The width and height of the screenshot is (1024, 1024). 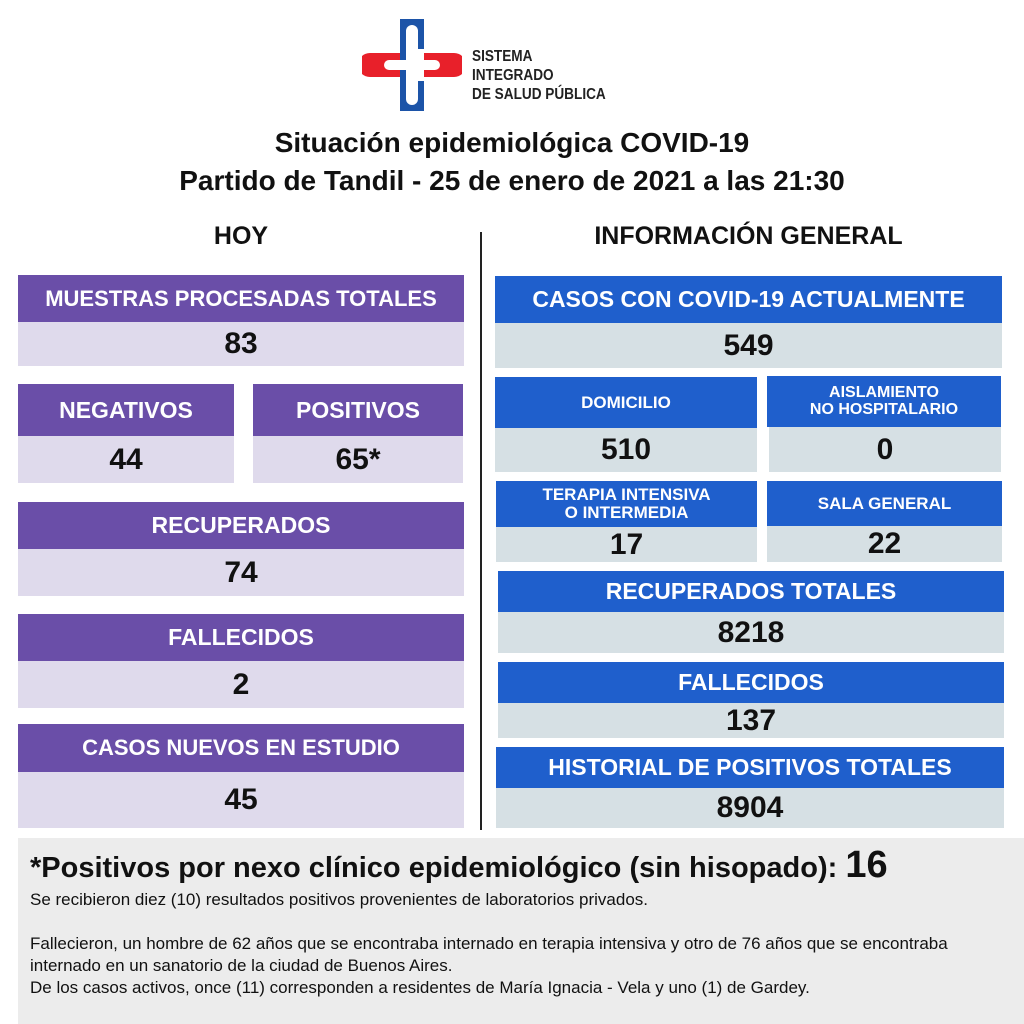 I want to click on aislamiento-label: AISLAMIENTO NO HOSPITALARIO, so click(x=884, y=401).